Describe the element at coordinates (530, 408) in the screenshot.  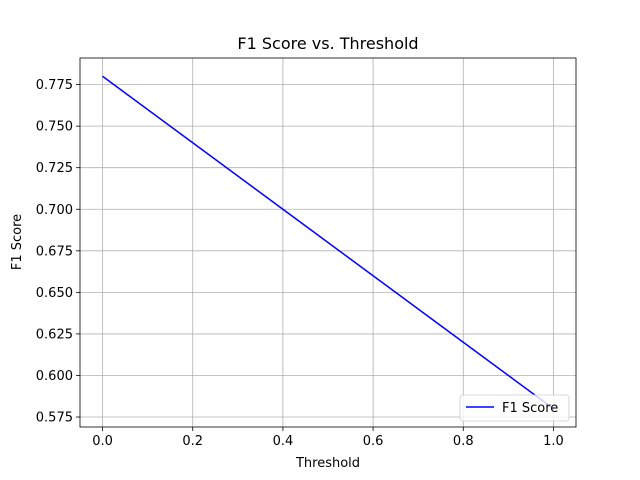
I see `legend-series-label: F1 Score` at that location.